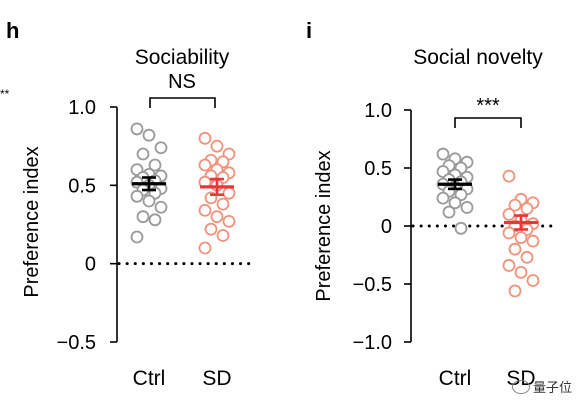 This screenshot has width=578, height=404. I want to click on y-axis-label-h: Preference index, so click(32, 221).